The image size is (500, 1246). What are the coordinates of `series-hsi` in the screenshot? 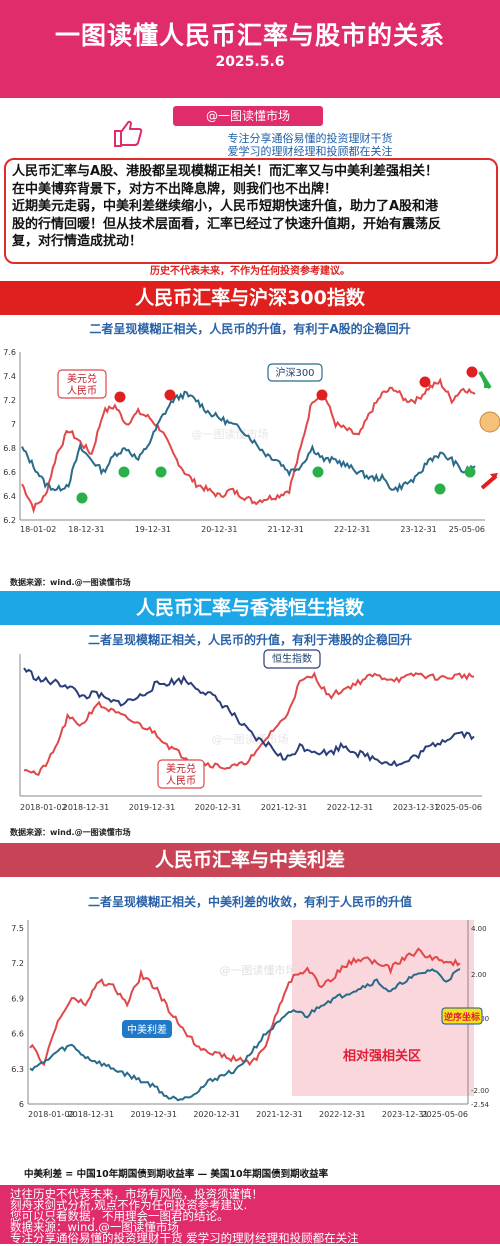 It's located at (249, 717).